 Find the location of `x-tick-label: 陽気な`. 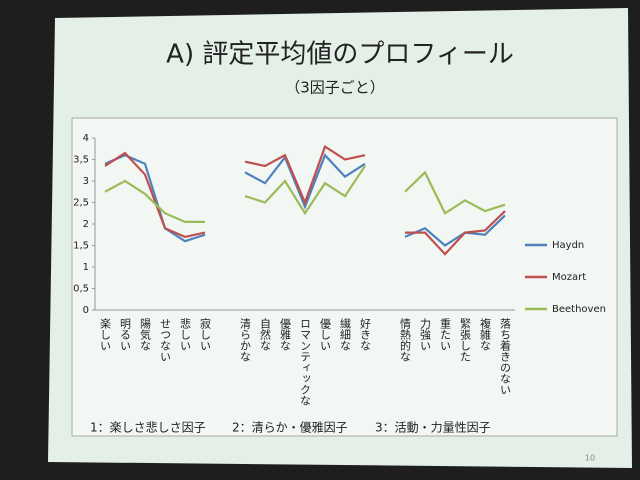

x-tick-label: 陽気な is located at coordinates (145, 334).